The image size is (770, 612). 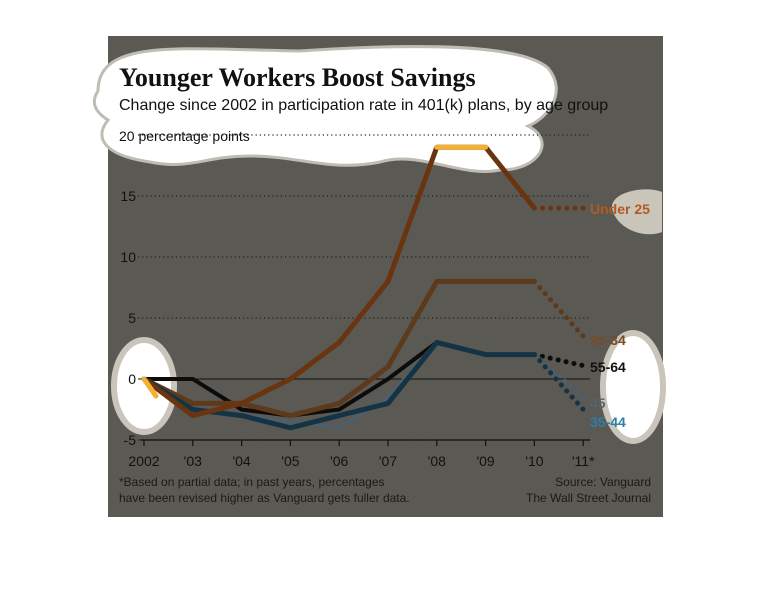 I want to click on series-label: 55-64, so click(x=608, y=367).